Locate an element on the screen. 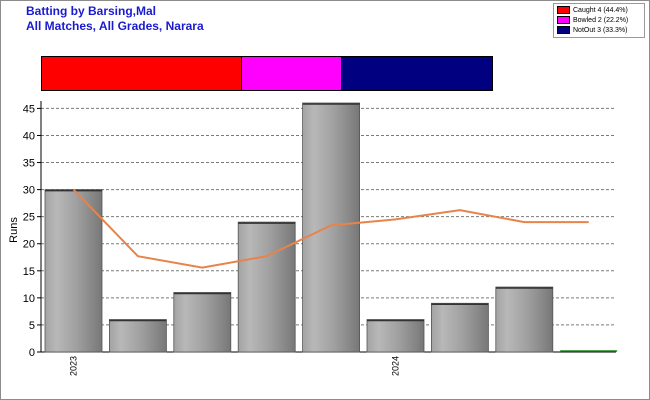 The height and width of the screenshot is (400, 650). y-tick-label: 10 is located at coordinates (29, 299).